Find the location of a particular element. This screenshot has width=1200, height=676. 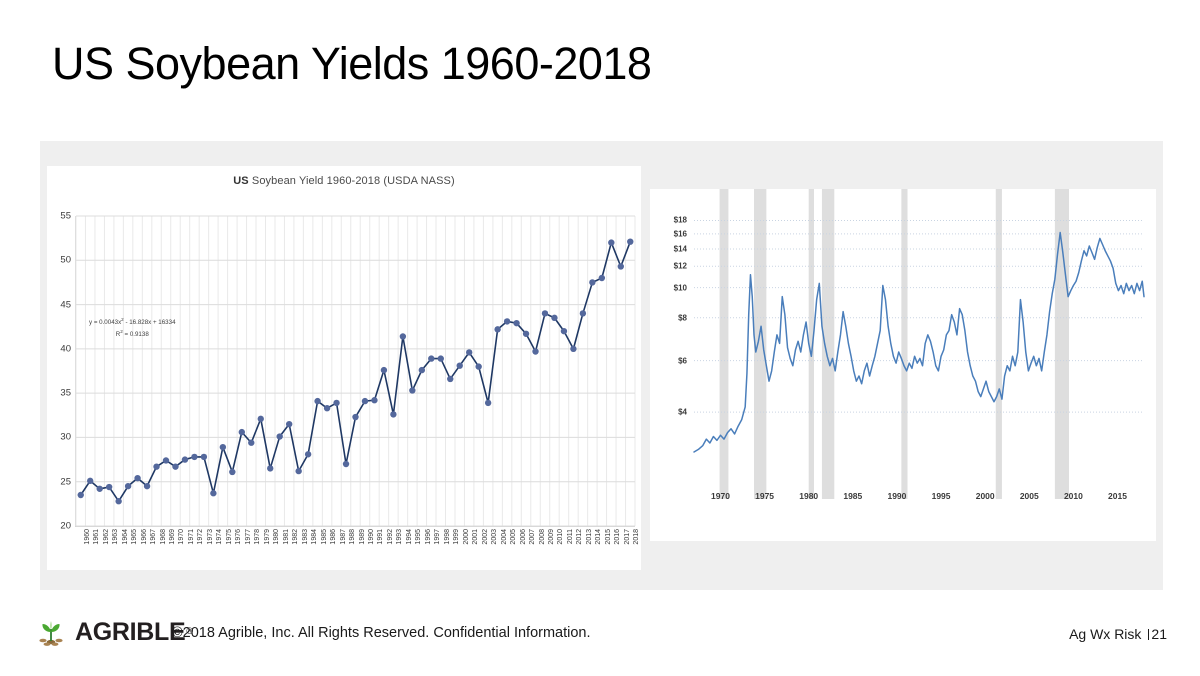

footer-right-label: Ag Wx Risk is located at coordinates (1105, 634).